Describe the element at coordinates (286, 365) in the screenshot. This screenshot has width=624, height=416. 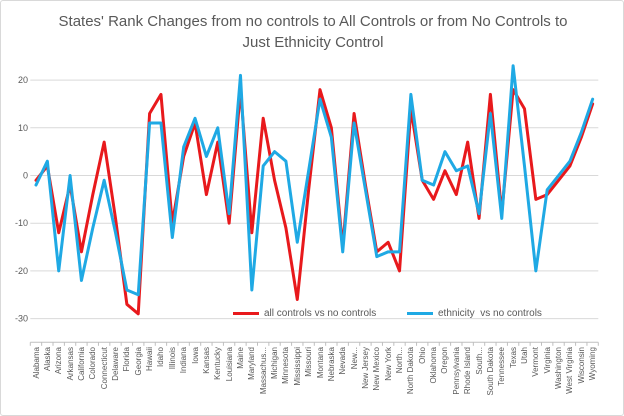
I see `x-axis-label: Minnesota` at that location.